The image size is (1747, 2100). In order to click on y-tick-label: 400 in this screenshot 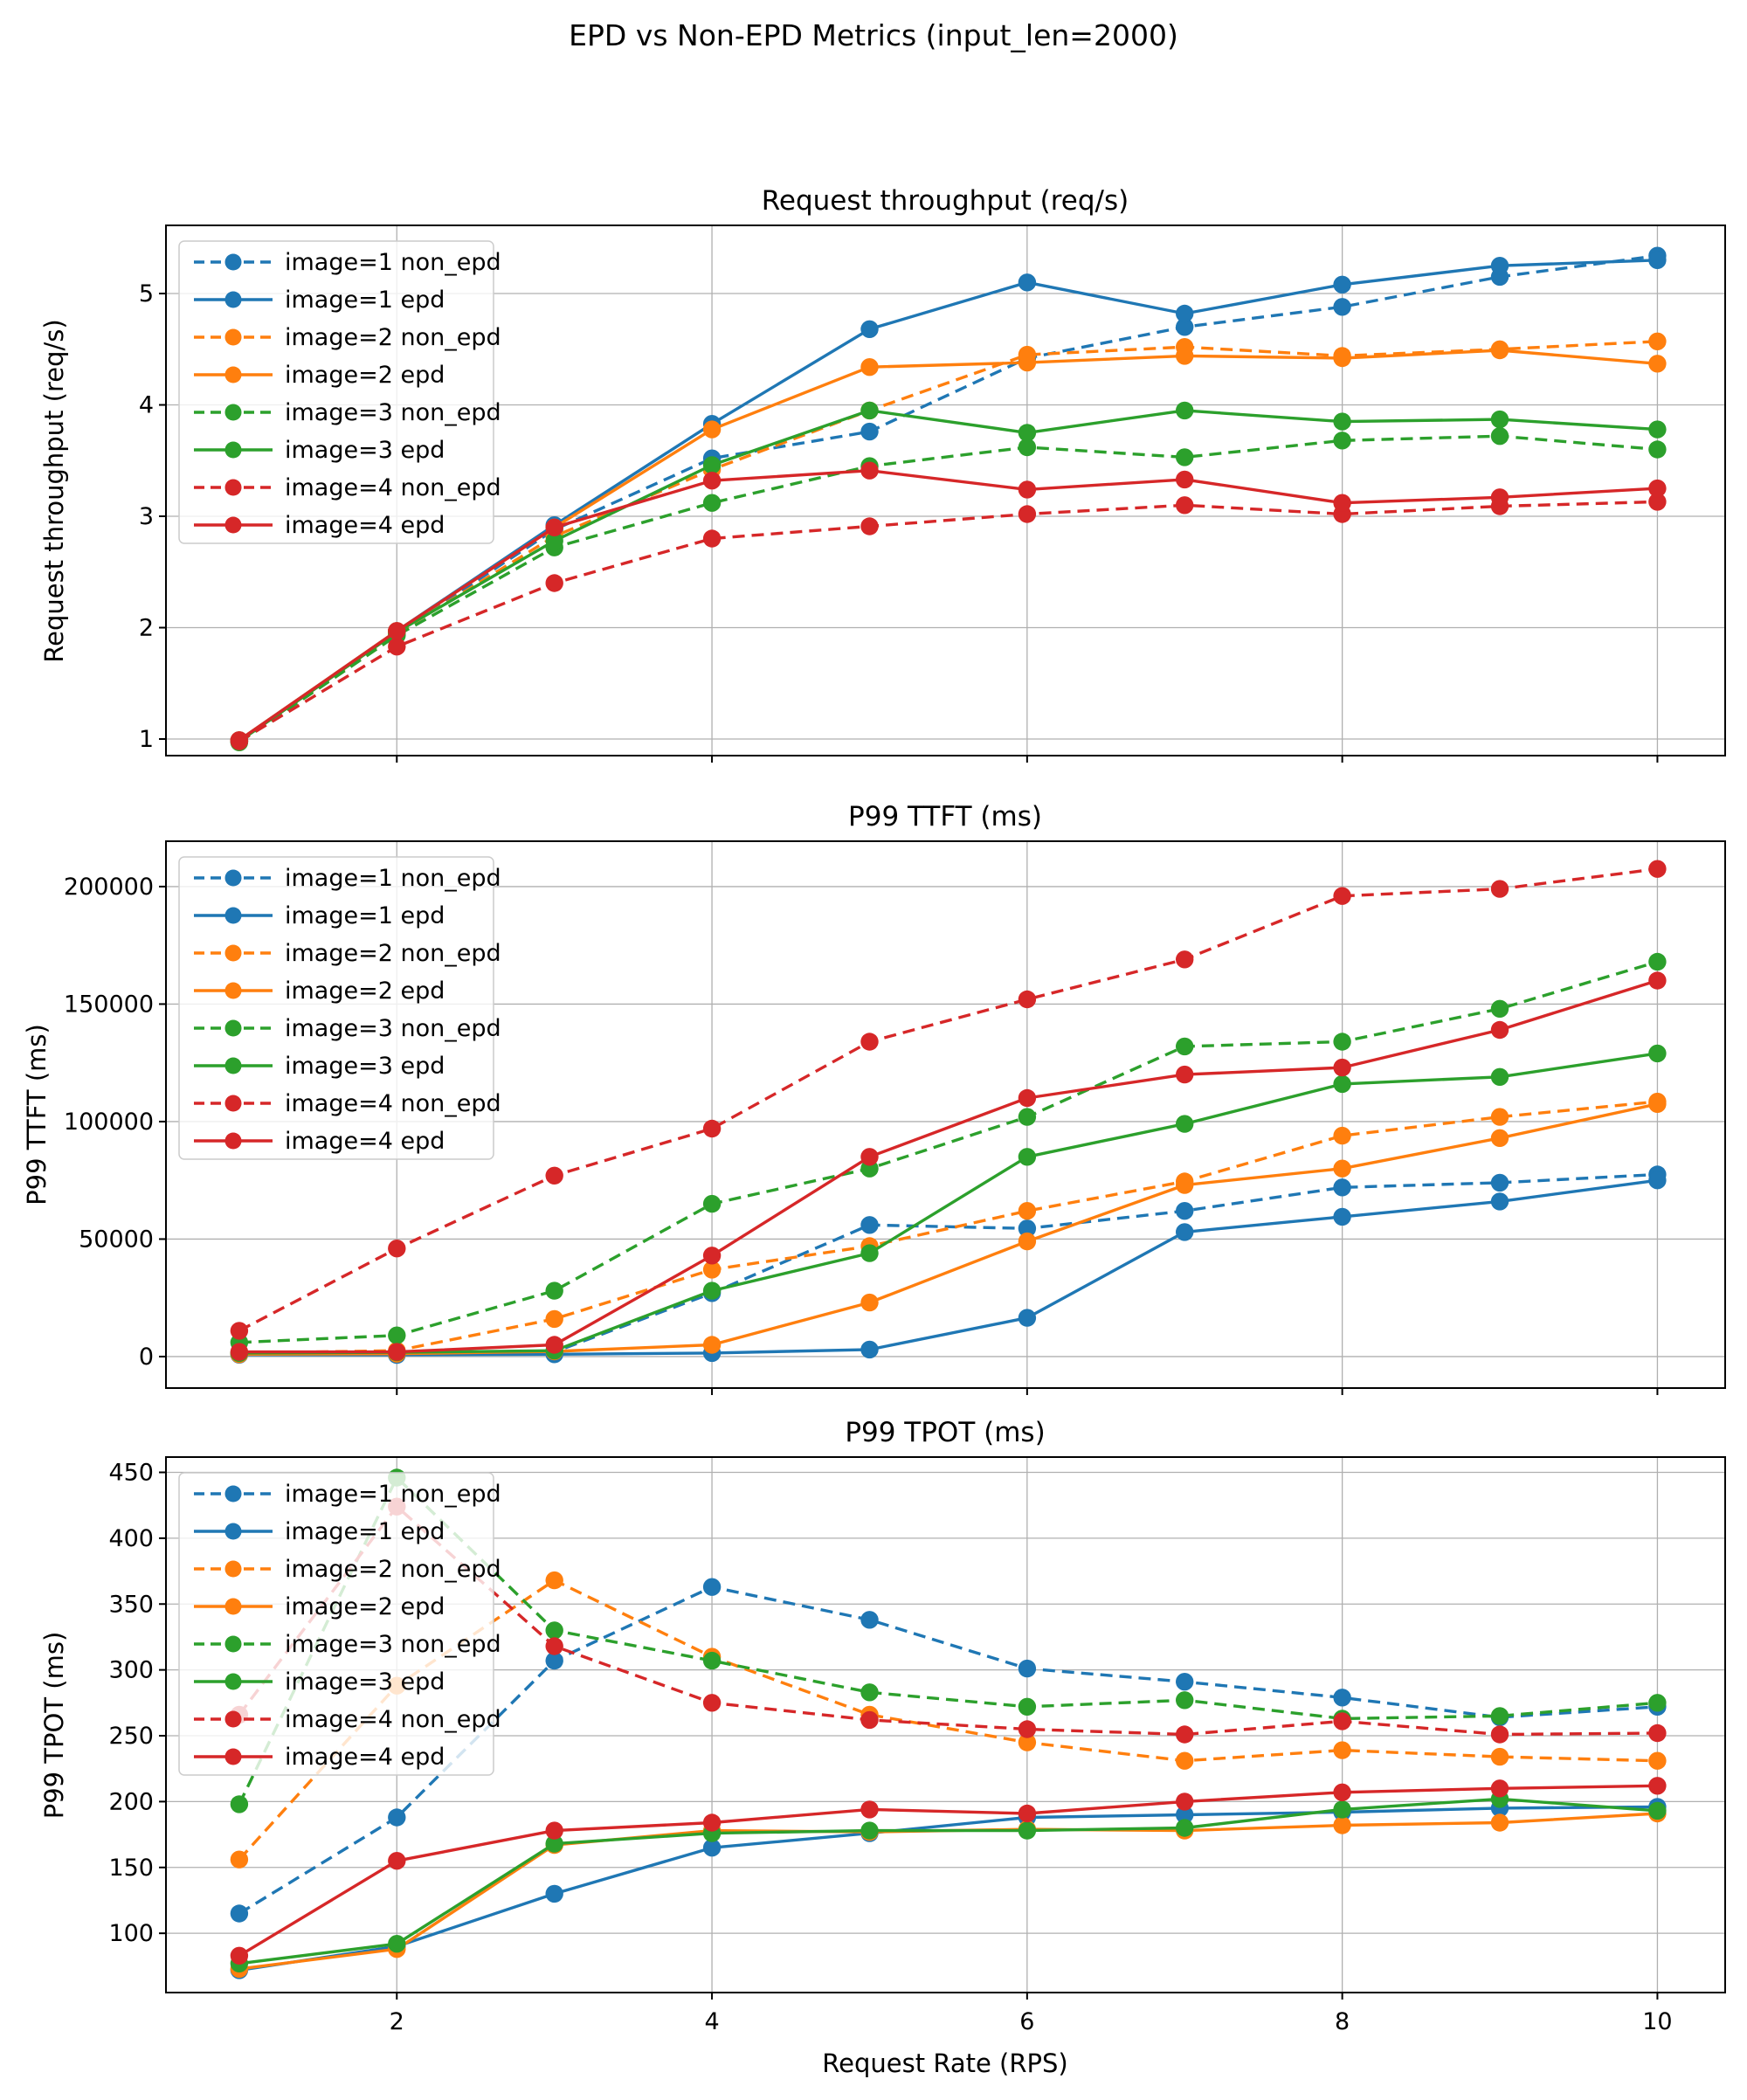, I will do `click(131, 1539)`.